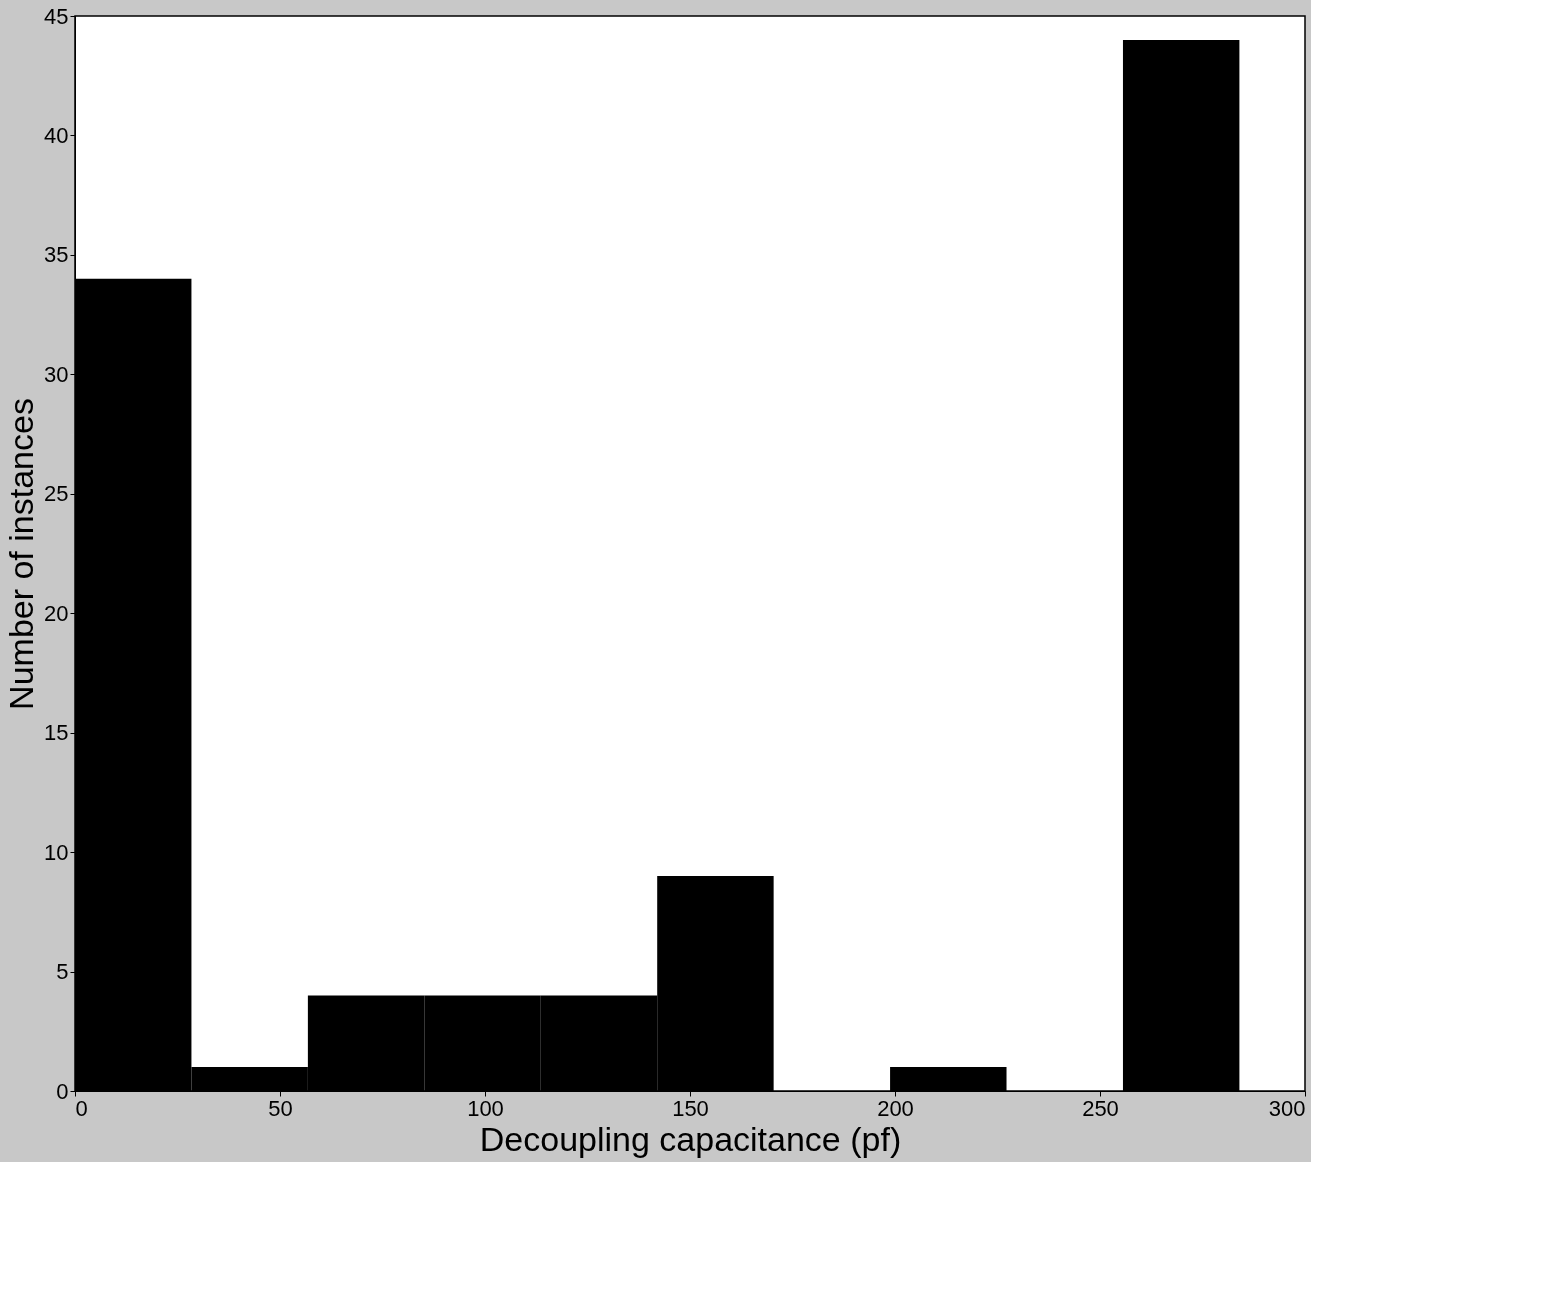  What do you see at coordinates (56, 16) in the screenshot?
I see `y-tick-label: 45` at bounding box center [56, 16].